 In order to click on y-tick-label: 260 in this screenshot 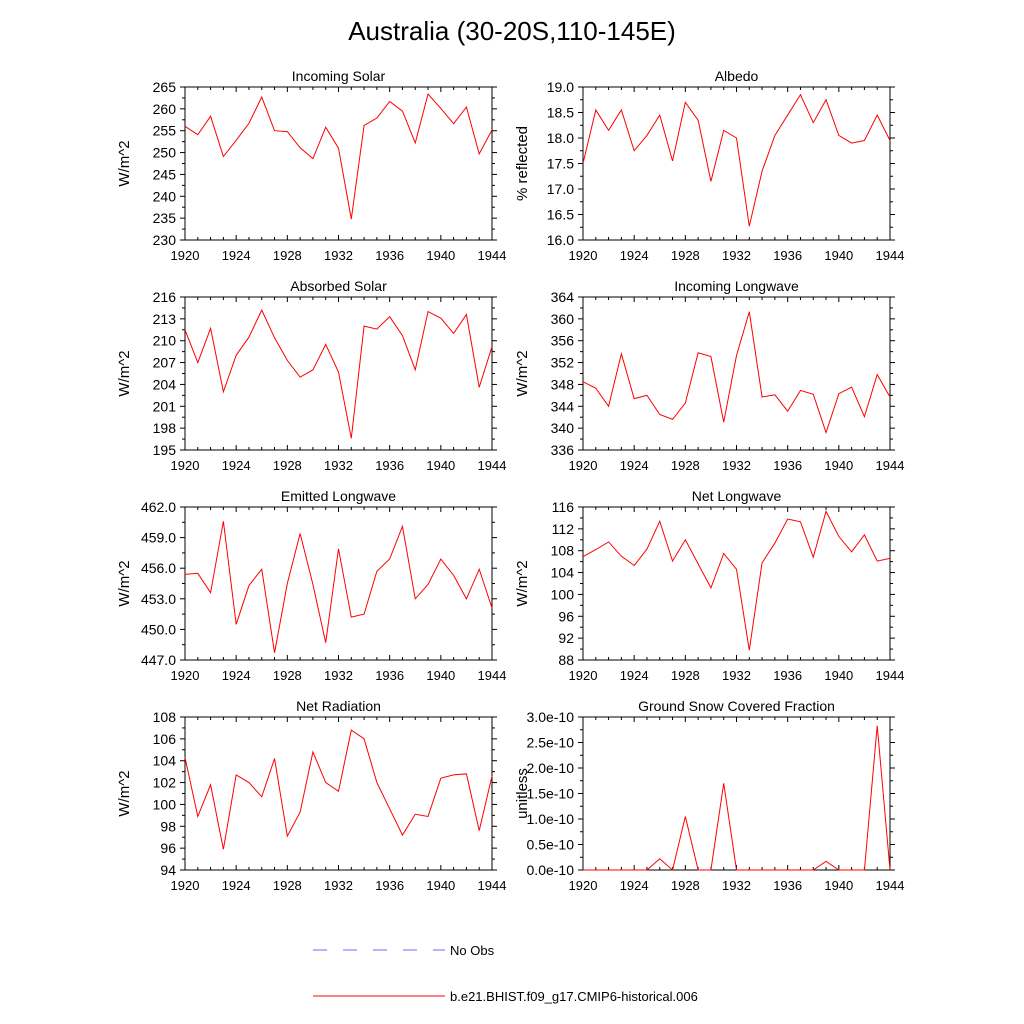, I will do `click(165, 109)`.